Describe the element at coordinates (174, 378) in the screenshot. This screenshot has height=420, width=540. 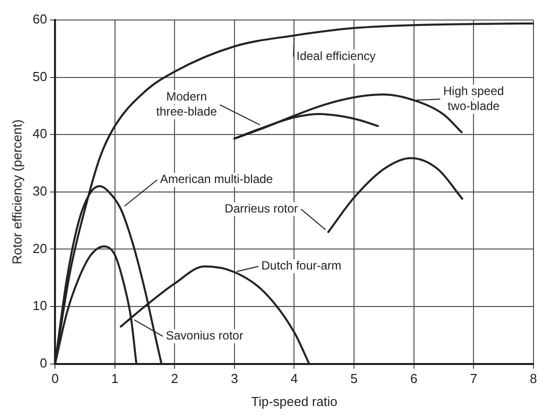
I see `x-tick-label: 2` at that location.